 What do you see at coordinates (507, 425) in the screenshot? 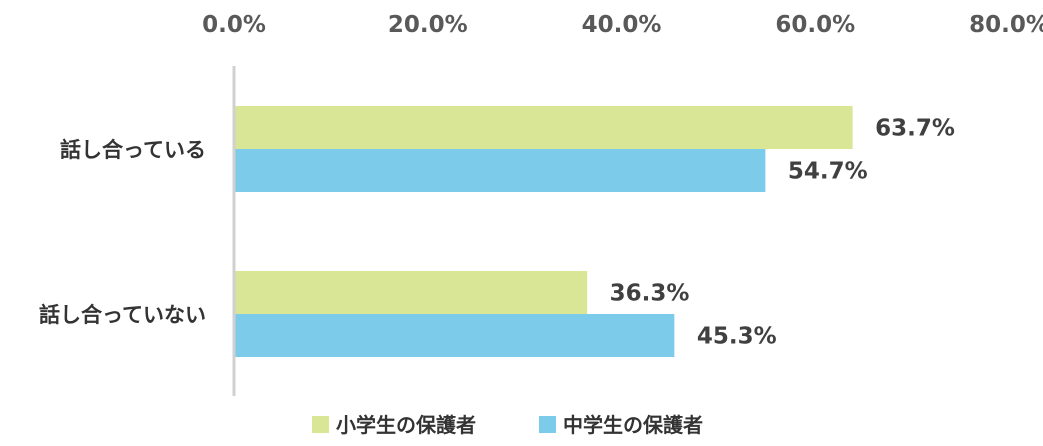
I see `legend: 小学生の保護者 中学生の保護者` at bounding box center [507, 425].